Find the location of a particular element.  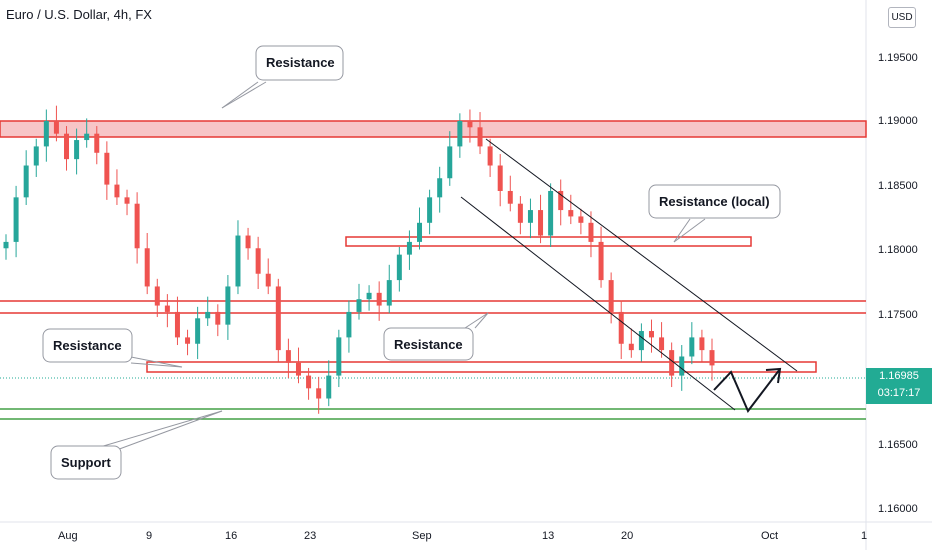

resistance-zone-local is located at coordinates (548, 241).